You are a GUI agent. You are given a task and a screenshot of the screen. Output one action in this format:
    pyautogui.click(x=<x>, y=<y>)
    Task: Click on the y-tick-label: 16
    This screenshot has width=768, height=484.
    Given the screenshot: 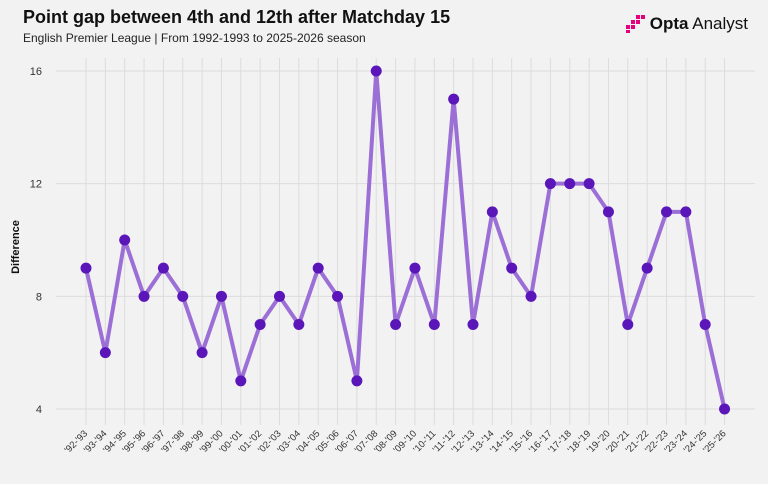 What is the action you would take?
    pyautogui.click(x=36, y=72)
    